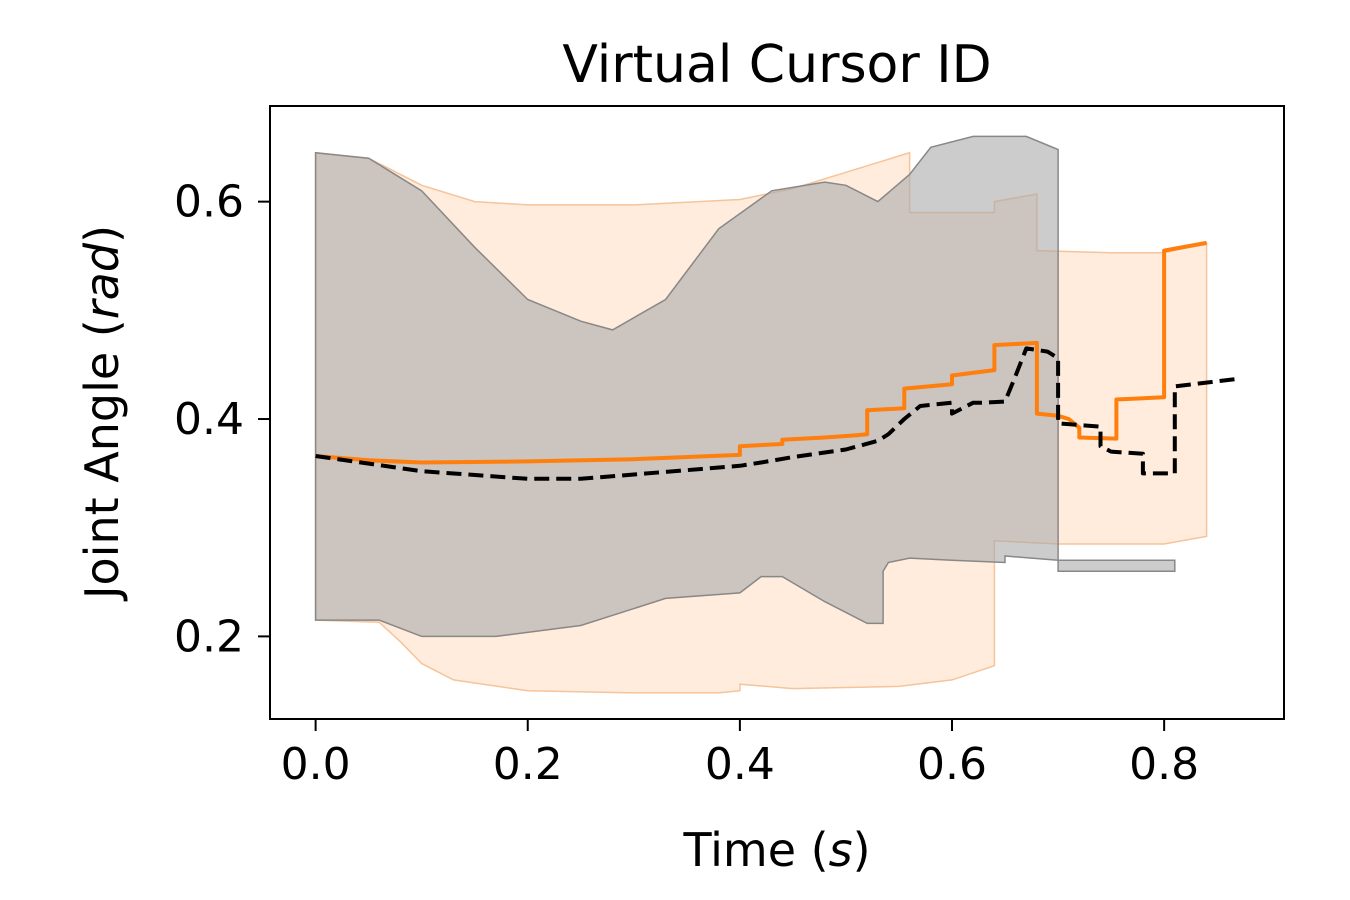 The image size is (1350, 900). I want to click on chart-title: Virtual Cursor ID, so click(776, 65).